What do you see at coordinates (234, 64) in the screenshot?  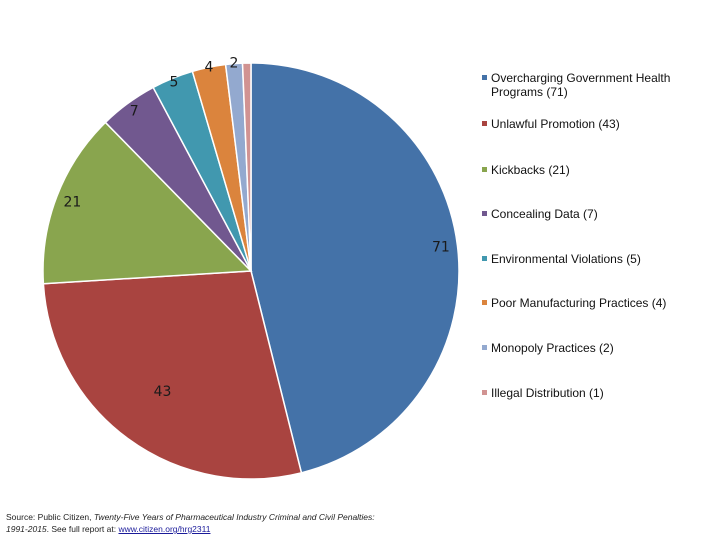 I see `data-label-7: 2` at bounding box center [234, 64].